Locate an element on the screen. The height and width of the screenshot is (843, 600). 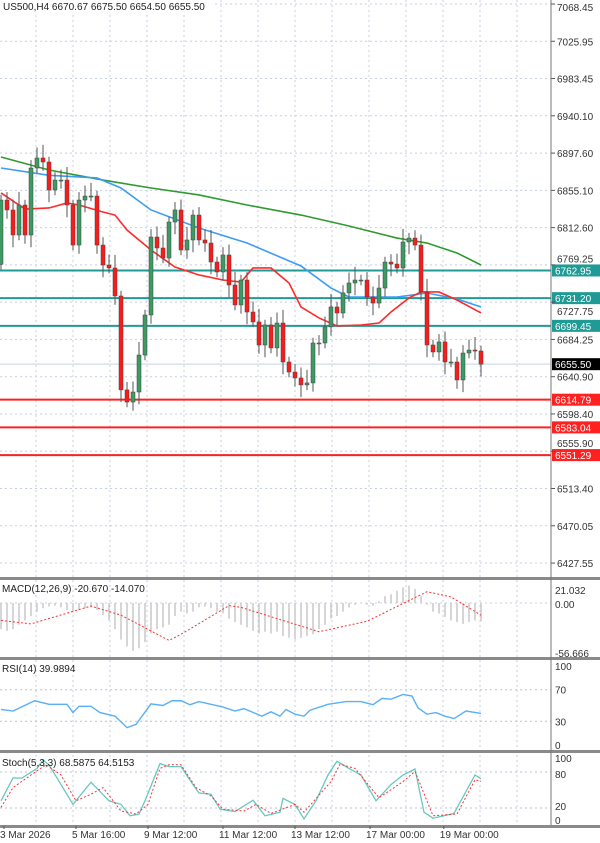
stoch-panel is located at coordinates (275, 789).